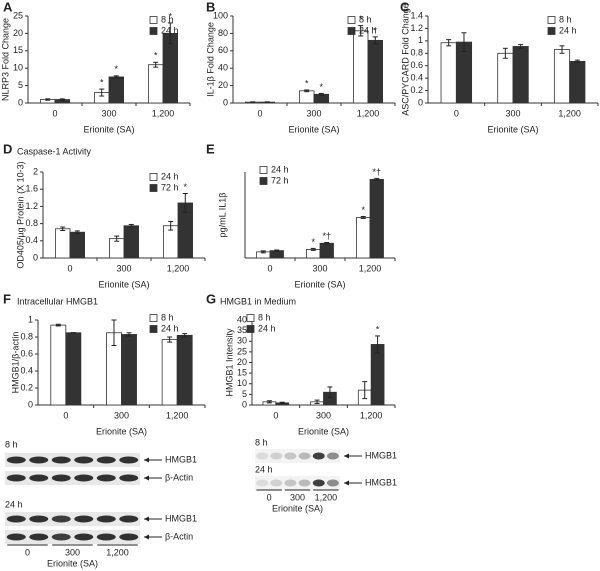 The image size is (600, 571). I want to click on y-tick-label: 1.2, so click(416, 28).